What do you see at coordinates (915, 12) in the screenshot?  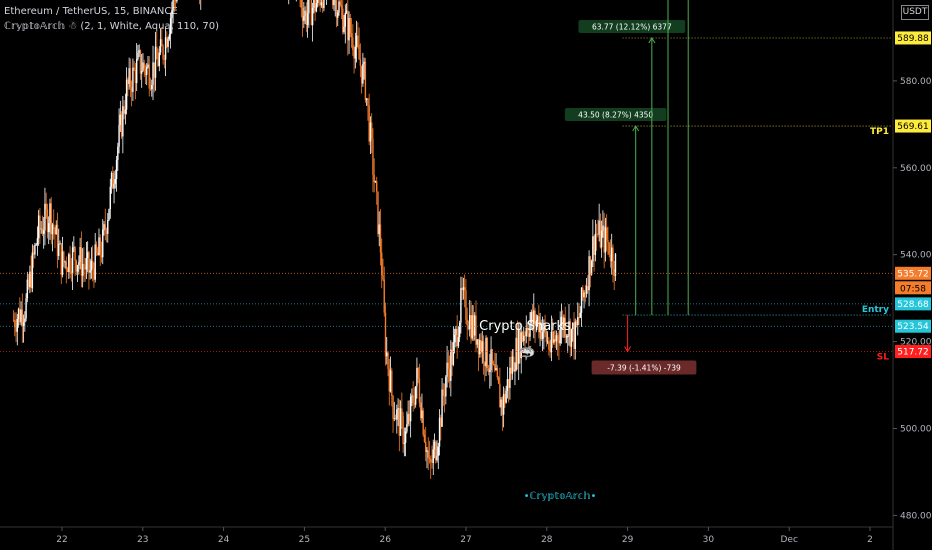 I see `currency-badge: USDT` at bounding box center [915, 12].